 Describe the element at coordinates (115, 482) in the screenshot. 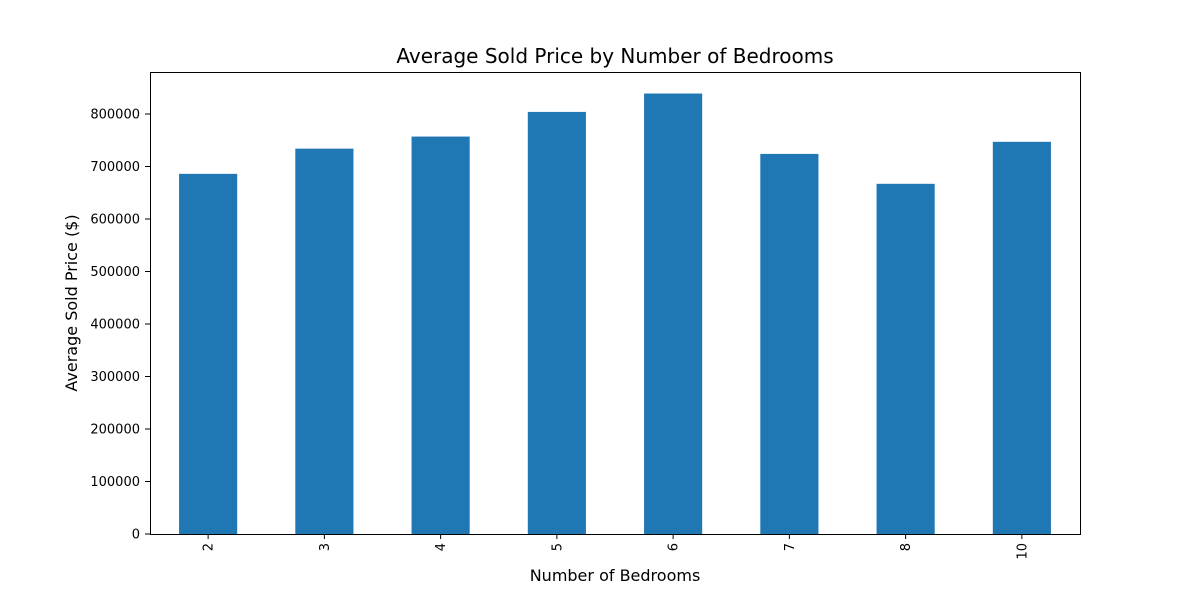

I see `y-tick-label: 100000` at that location.